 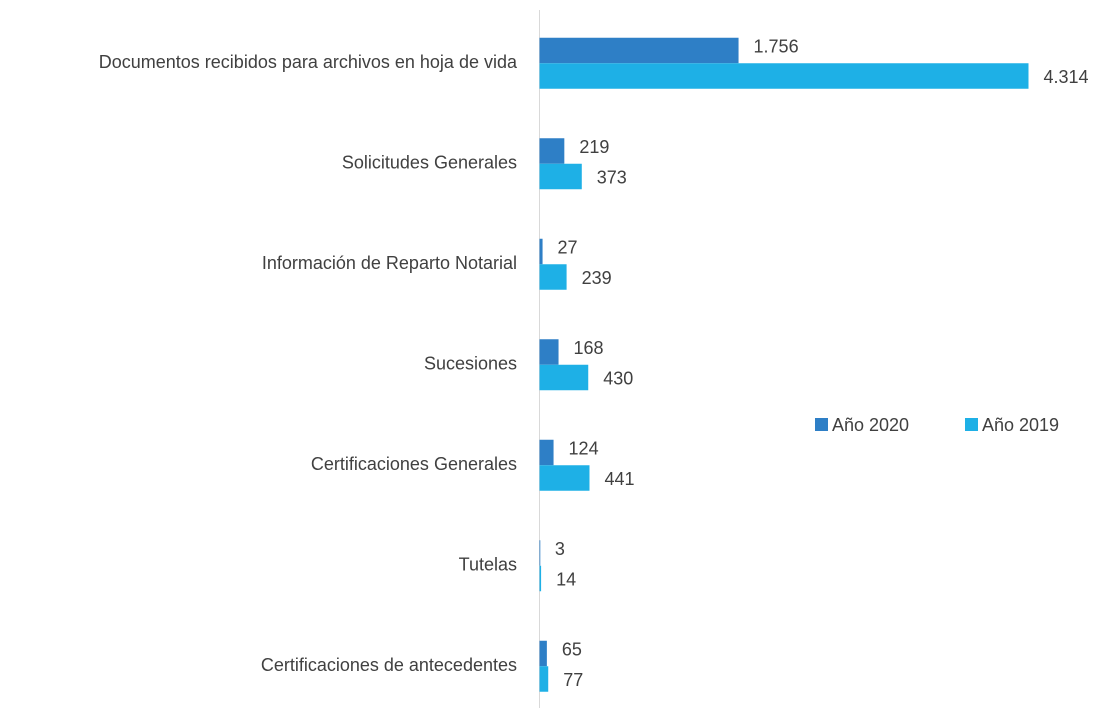 What do you see at coordinates (568, 247) in the screenshot?
I see `value-label: 27` at bounding box center [568, 247].